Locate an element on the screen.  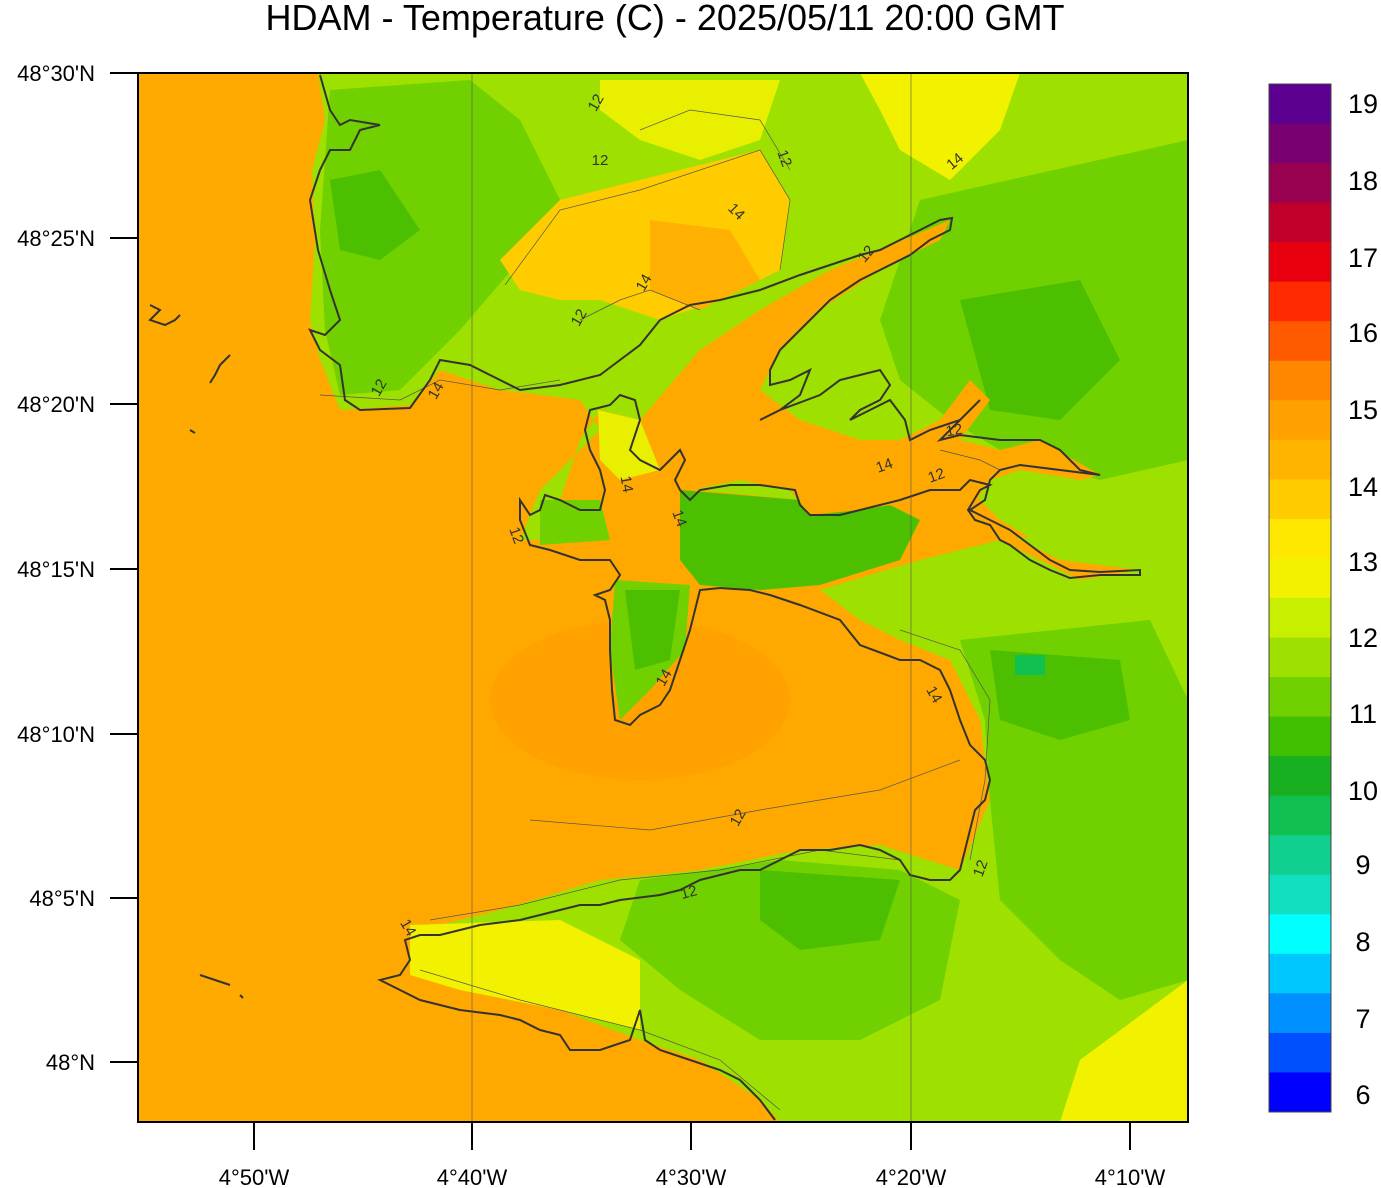
colorbar-label: 16 is located at coordinates (1363, 333).